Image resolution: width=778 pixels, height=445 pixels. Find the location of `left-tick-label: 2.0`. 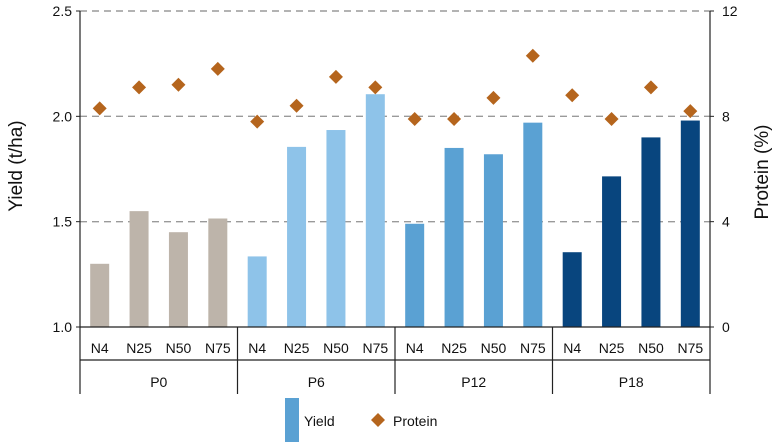

left-tick-label: 2.0 is located at coordinates (63, 116).